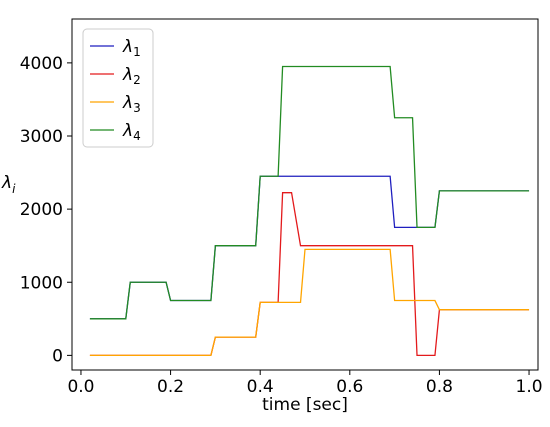 This screenshot has height=427, width=550. I want to click on legend: λ1 λ2 λ3 λ4, so click(118, 88).